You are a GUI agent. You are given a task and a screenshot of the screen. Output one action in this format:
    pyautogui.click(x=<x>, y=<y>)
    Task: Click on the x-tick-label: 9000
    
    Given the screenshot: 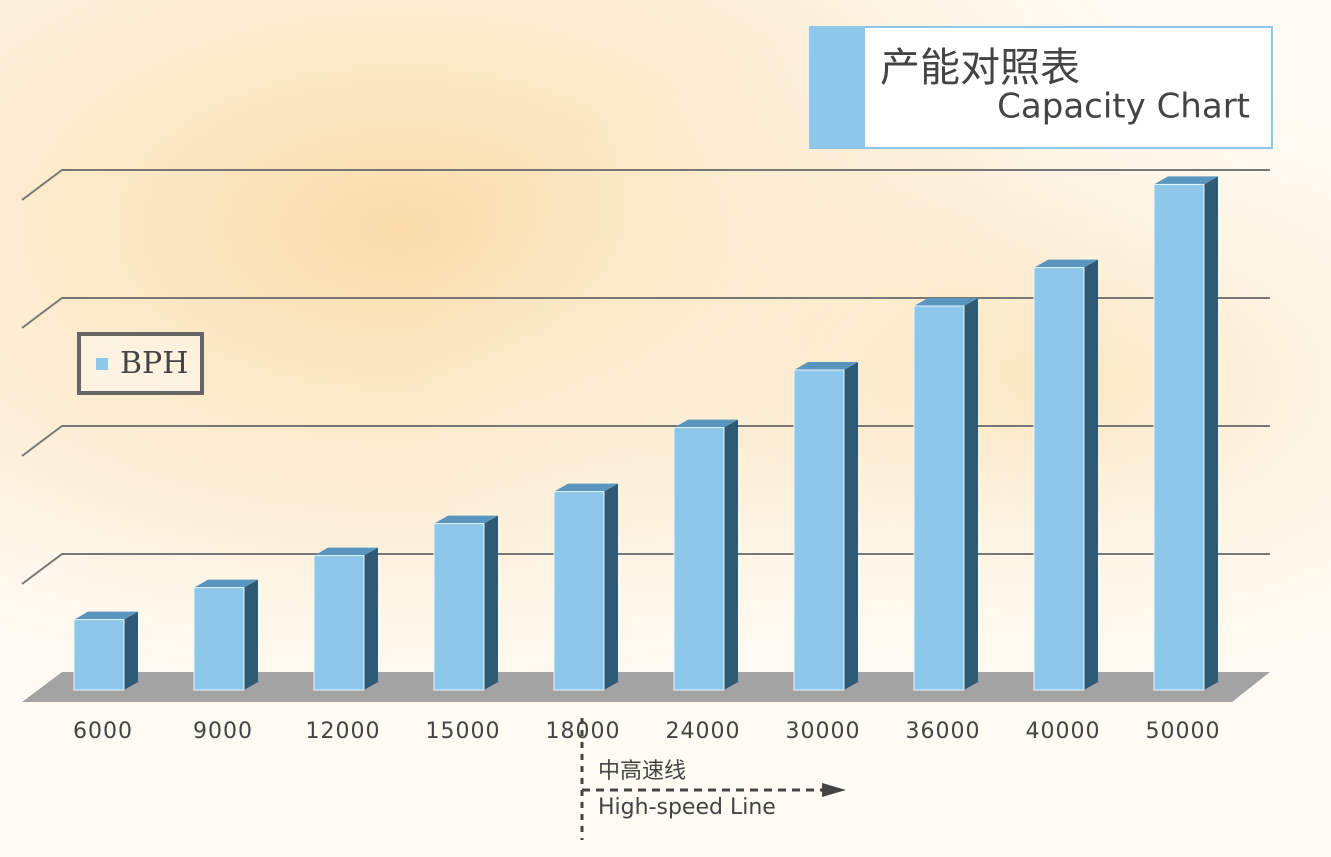 What is the action you would take?
    pyautogui.click(x=223, y=731)
    